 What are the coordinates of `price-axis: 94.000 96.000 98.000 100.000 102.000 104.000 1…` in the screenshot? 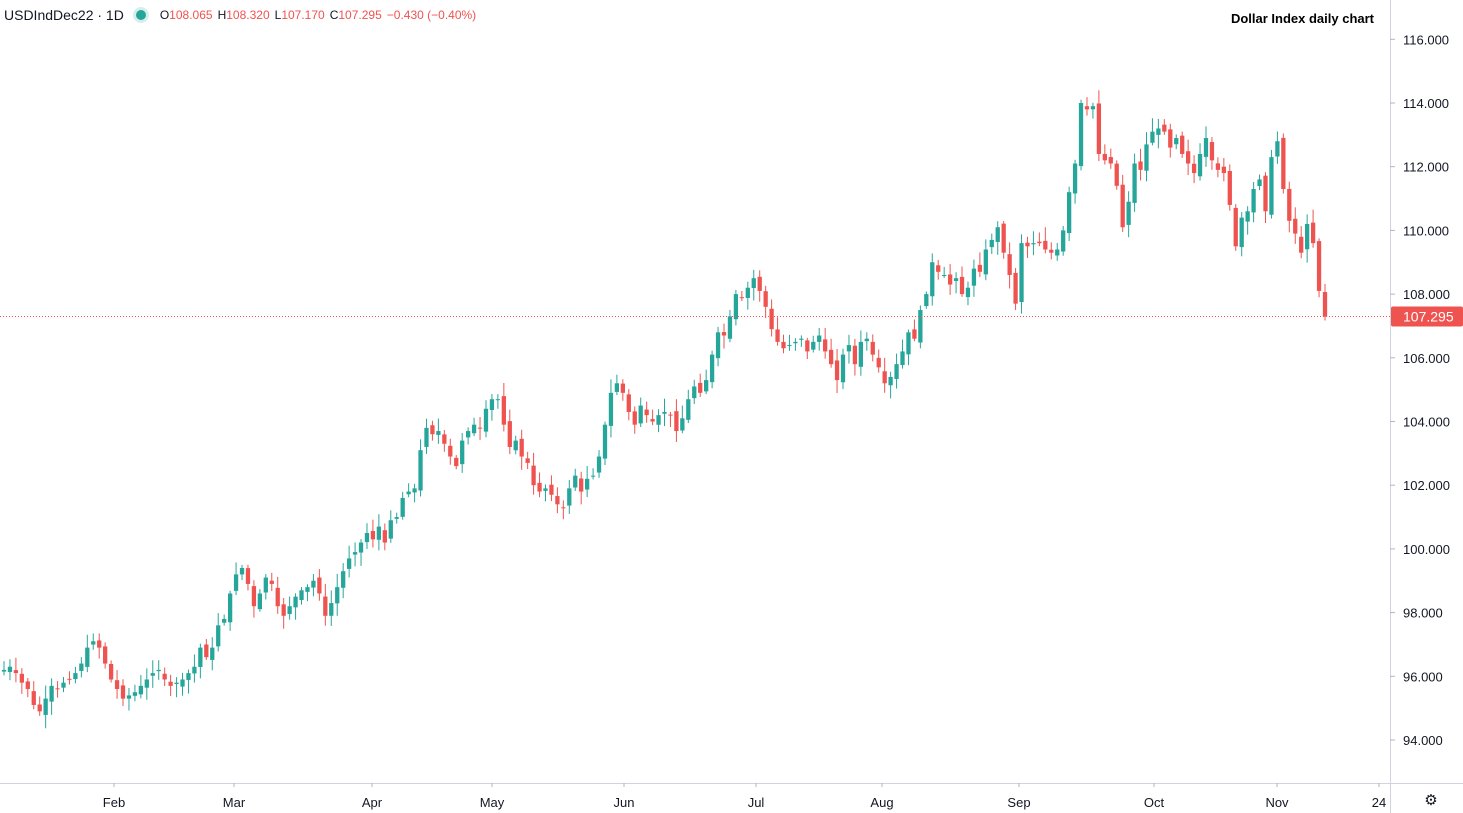 It's located at (1420, 406).